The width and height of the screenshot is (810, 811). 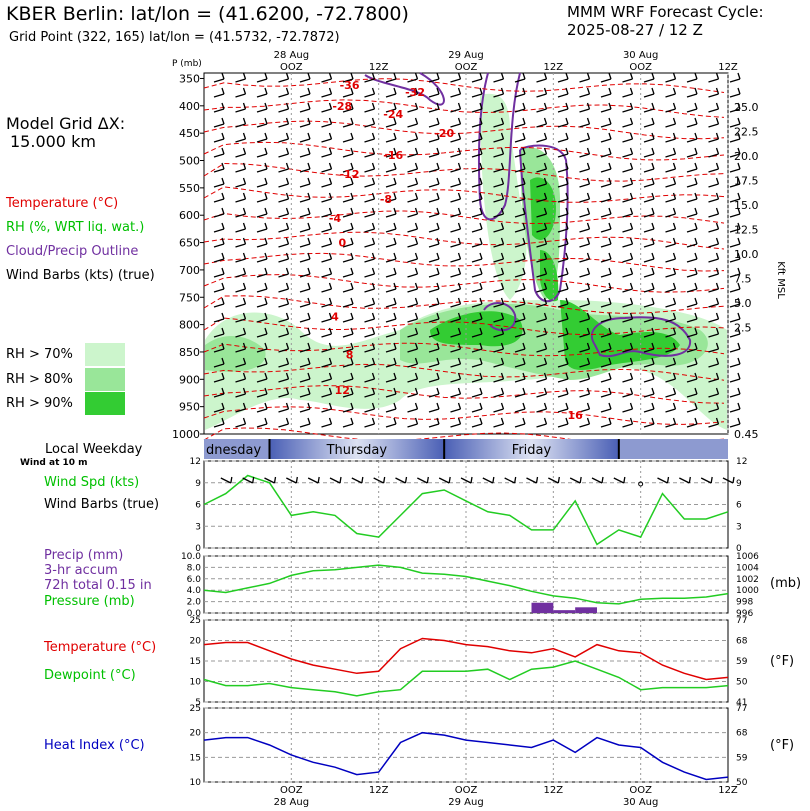 I want to click on rh80-swatch, so click(x=105, y=379).